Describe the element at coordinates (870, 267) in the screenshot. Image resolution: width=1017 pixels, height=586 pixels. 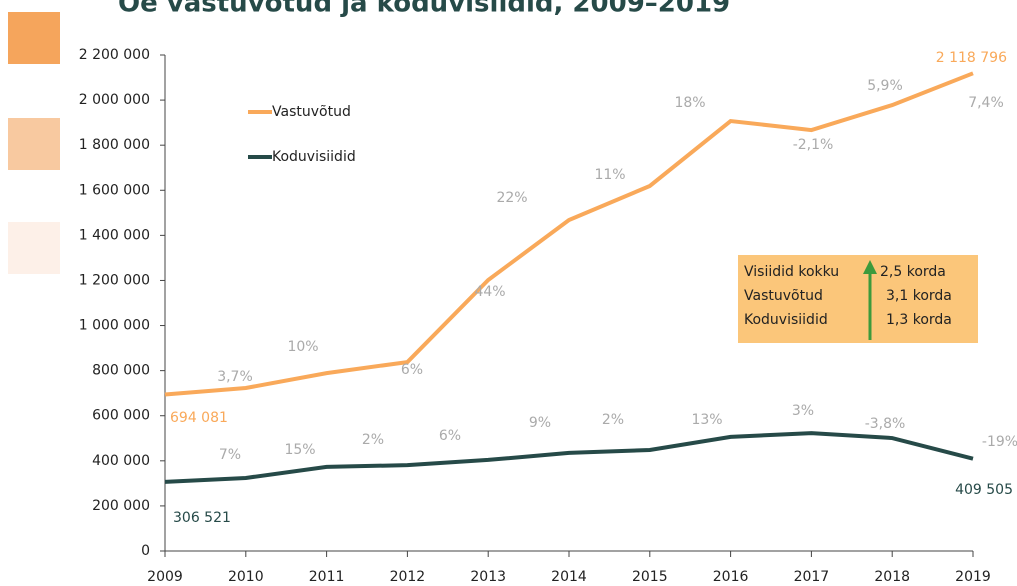
I see `arrow-head` at that location.